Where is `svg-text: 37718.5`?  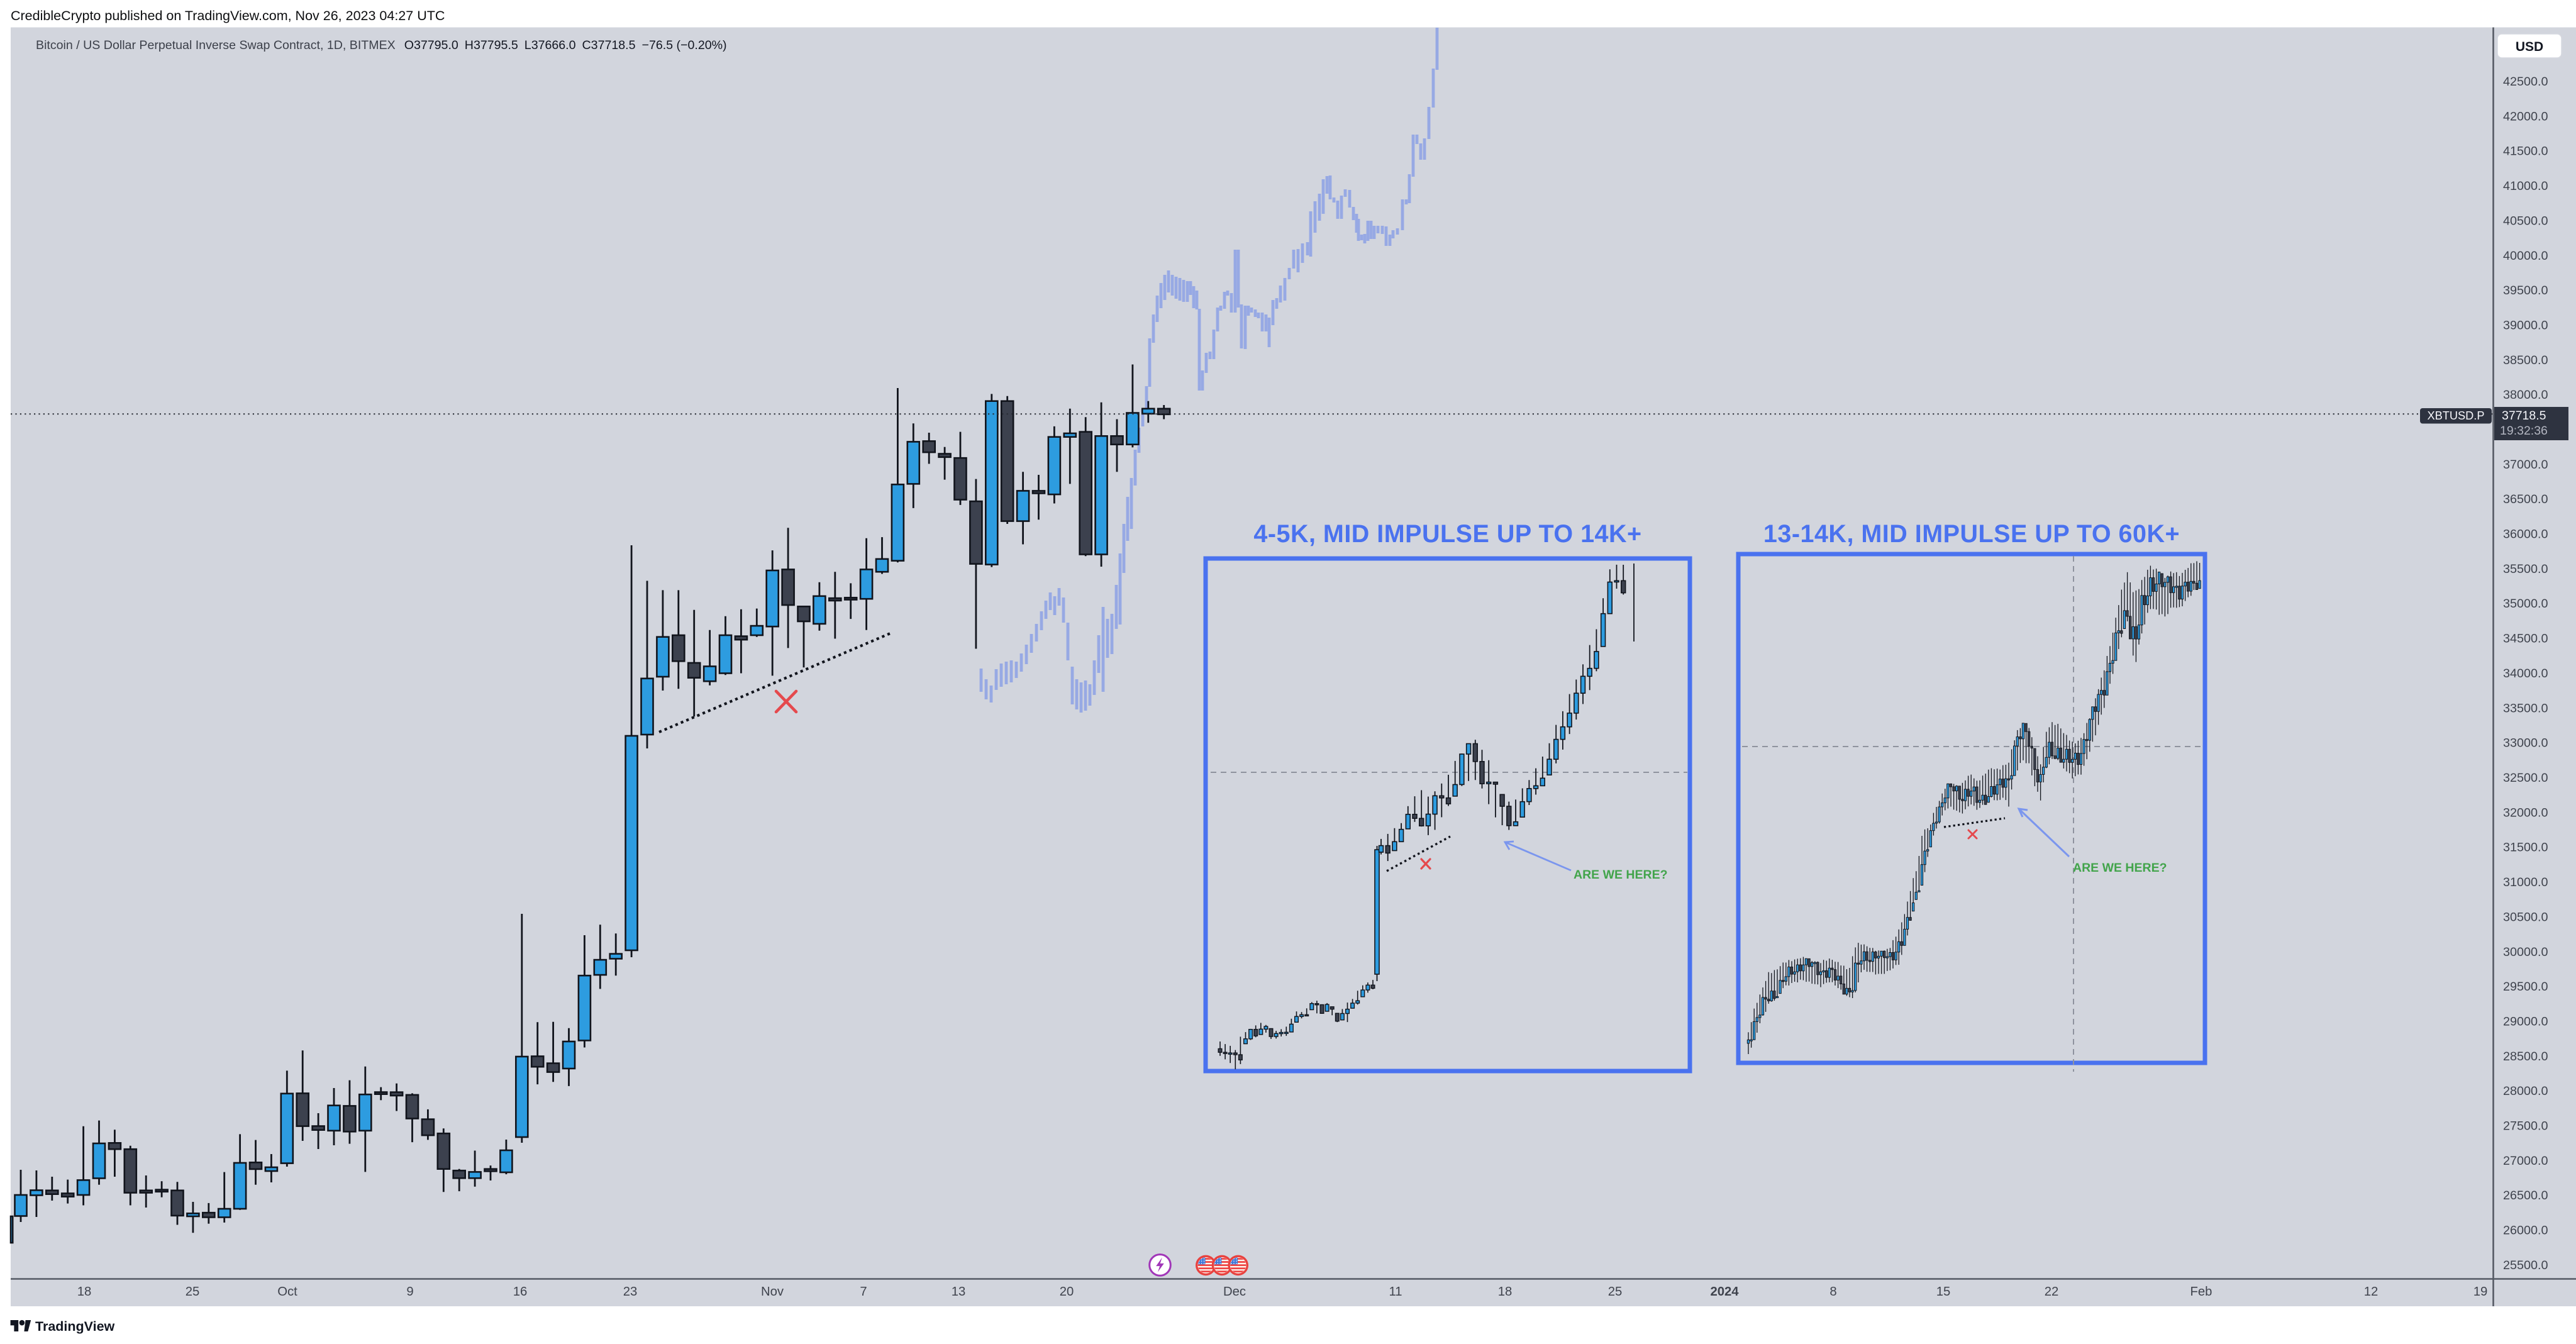 svg-text: 37718.5 is located at coordinates (2524, 416).